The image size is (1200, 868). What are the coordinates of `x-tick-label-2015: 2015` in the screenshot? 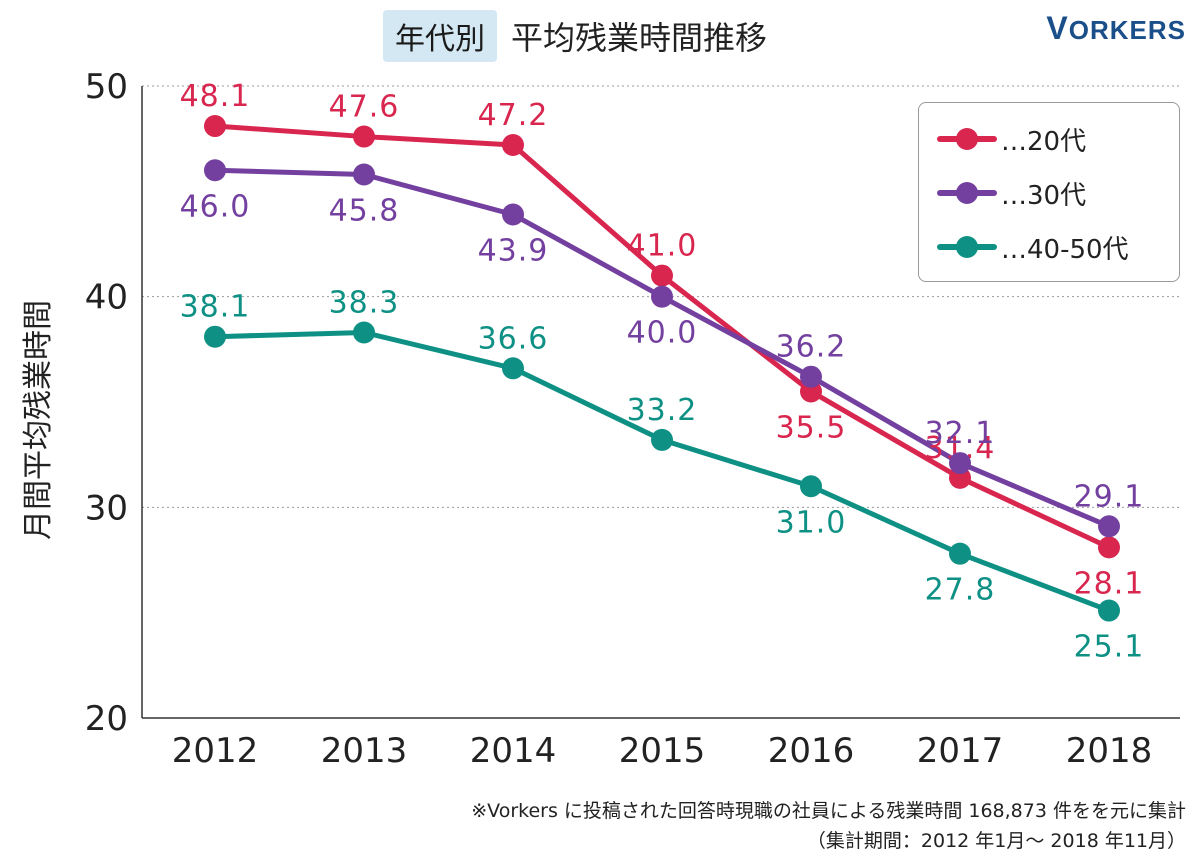 It's located at (662, 751).